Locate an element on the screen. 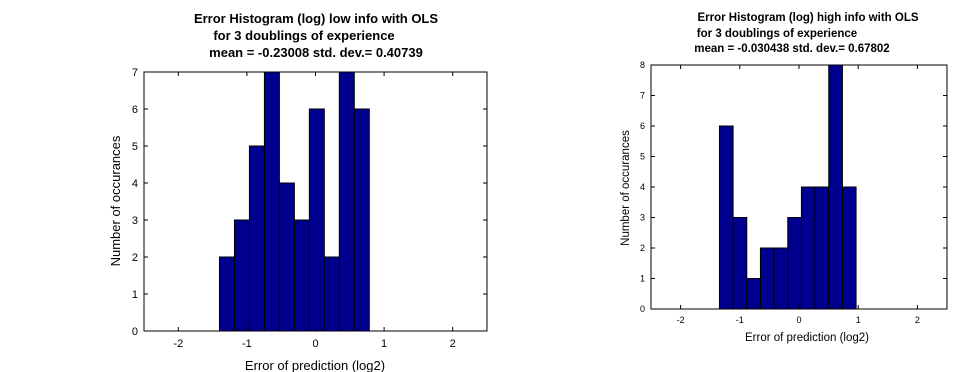  chart-title-line-1: Error Histogram (log) low info with OLS is located at coordinates (316, 18).